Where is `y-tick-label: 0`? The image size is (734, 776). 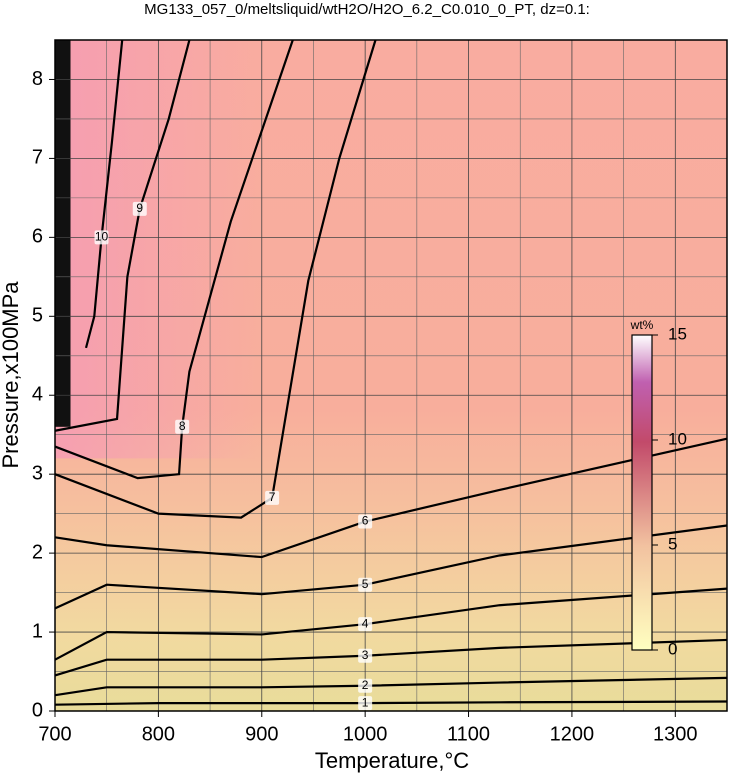 y-tick-label: 0 is located at coordinates (37, 710).